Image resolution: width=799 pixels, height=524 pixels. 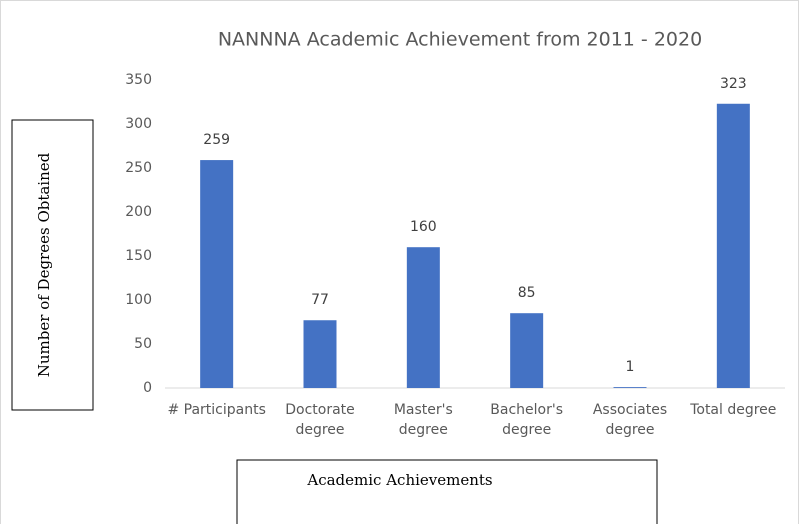 I want to click on y-tick-label: 350, so click(x=138, y=80).